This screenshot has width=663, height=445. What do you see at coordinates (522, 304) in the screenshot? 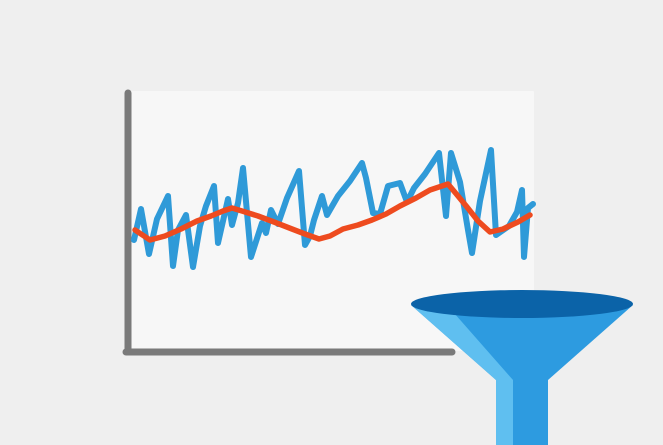
I see `funnel-opening` at bounding box center [522, 304].